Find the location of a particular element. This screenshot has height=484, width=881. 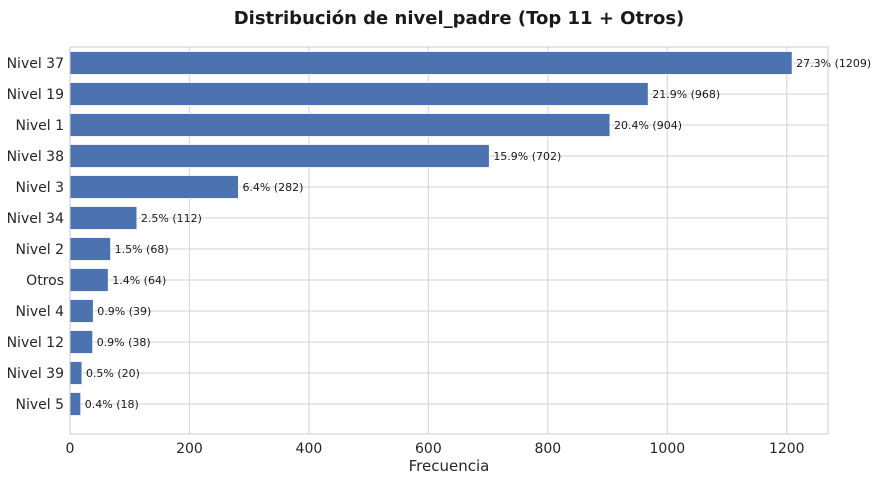

y-tick-label: Nivel 5 is located at coordinates (39, 405).